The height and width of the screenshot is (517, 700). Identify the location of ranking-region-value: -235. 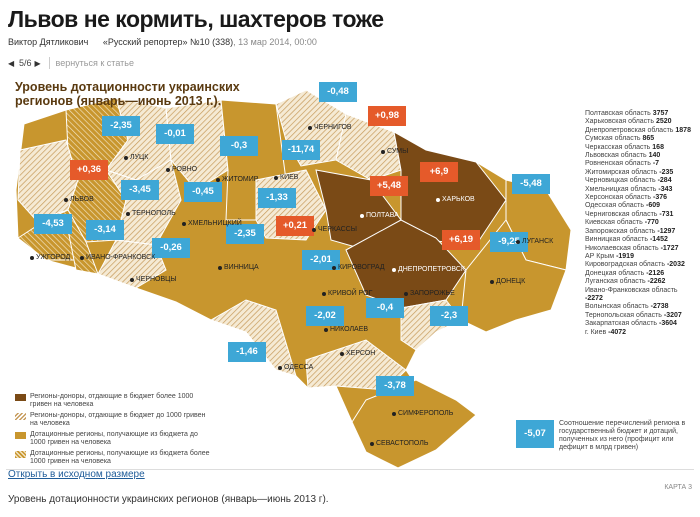
(666, 172).